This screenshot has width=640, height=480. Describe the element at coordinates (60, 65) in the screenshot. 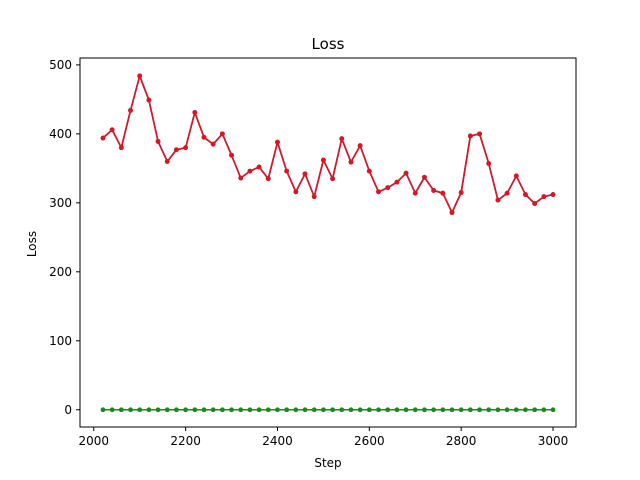

I see `y-tick-label: 500` at that location.